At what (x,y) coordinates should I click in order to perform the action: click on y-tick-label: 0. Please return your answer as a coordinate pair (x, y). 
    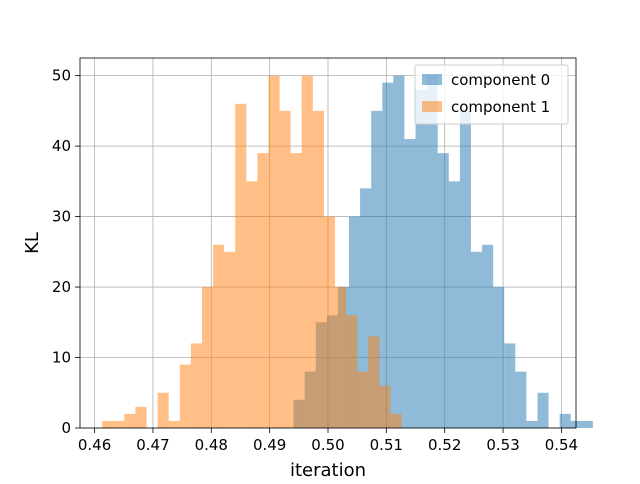
    Looking at the image, I should click on (66, 428).